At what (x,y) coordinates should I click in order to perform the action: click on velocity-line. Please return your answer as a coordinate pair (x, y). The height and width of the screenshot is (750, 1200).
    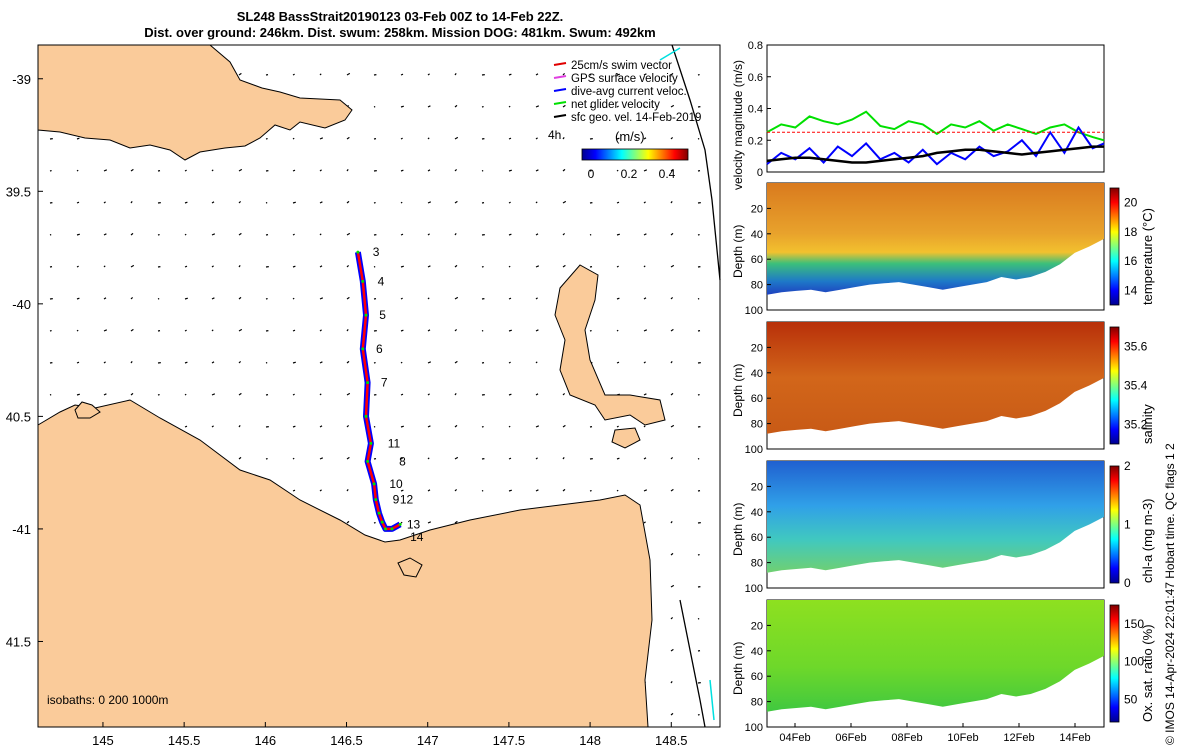
    Looking at the image, I should click on (935, 145).